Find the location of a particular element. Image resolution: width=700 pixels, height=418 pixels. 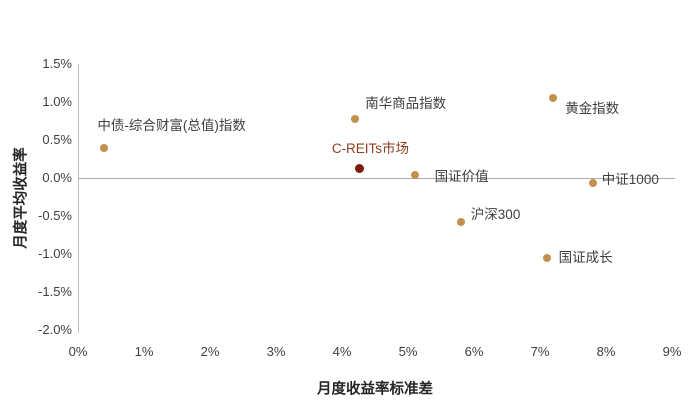

y-tick-label: -2.0% is located at coordinates (55, 329).